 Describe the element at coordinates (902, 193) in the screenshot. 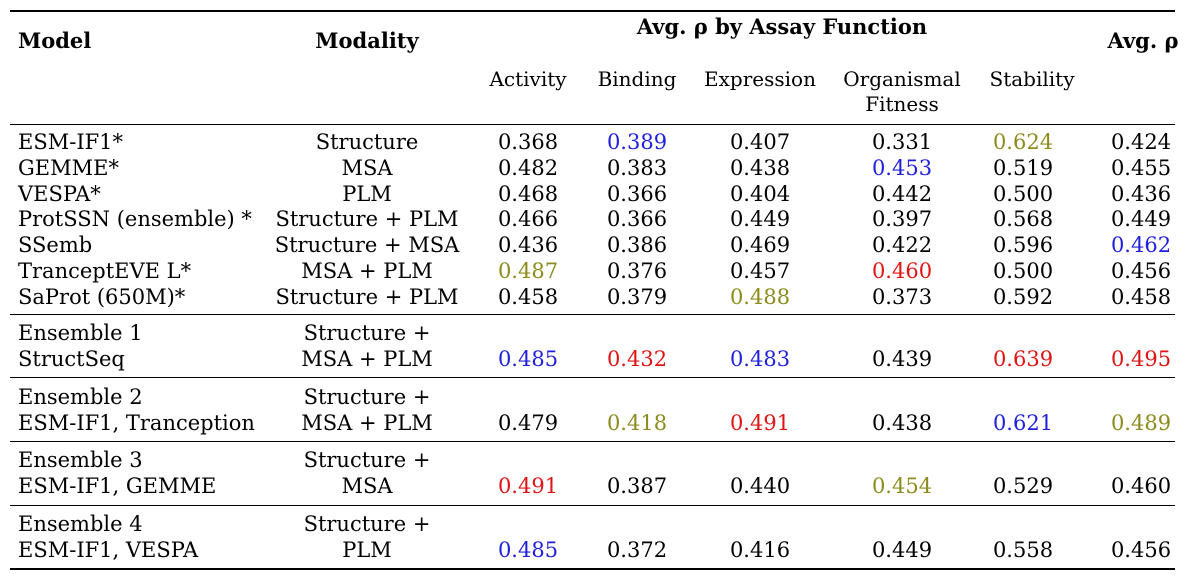

I see `value-organismal-fitness: 0.442` at that location.